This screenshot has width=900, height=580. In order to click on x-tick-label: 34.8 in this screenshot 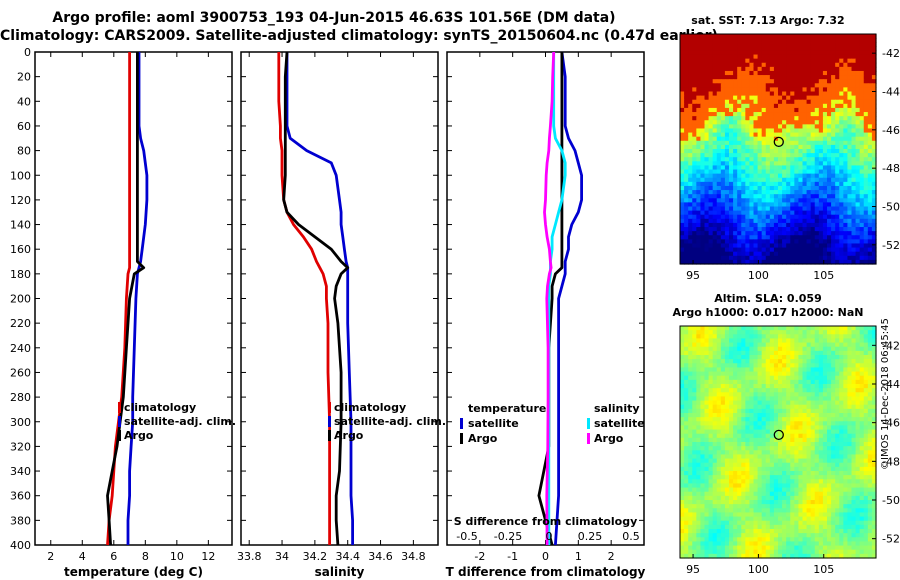, I will do `click(413, 556)`.